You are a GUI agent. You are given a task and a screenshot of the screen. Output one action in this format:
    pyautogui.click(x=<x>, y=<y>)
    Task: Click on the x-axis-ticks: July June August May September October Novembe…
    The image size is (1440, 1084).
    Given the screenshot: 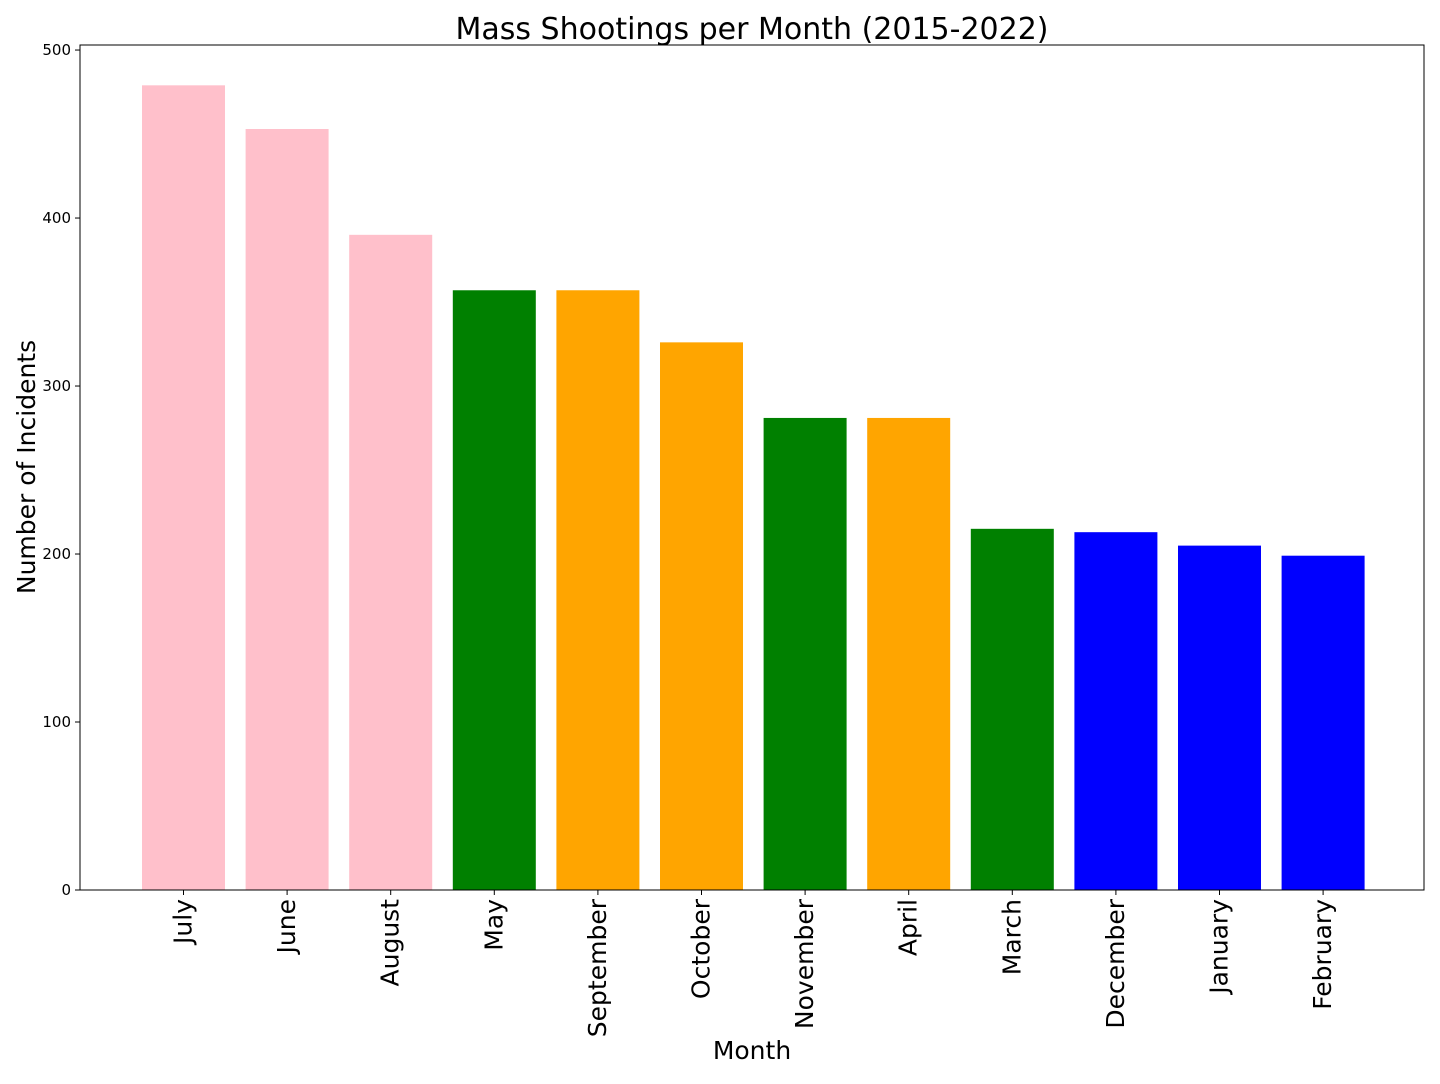 What is the action you would take?
    pyautogui.click(x=753, y=963)
    